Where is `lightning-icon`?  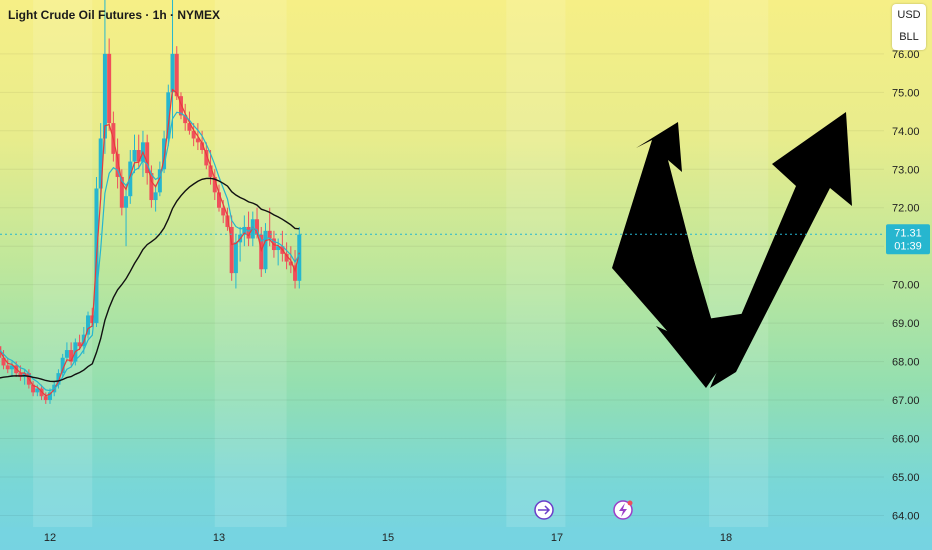
lightning-icon is located at coordinates (623, 510).